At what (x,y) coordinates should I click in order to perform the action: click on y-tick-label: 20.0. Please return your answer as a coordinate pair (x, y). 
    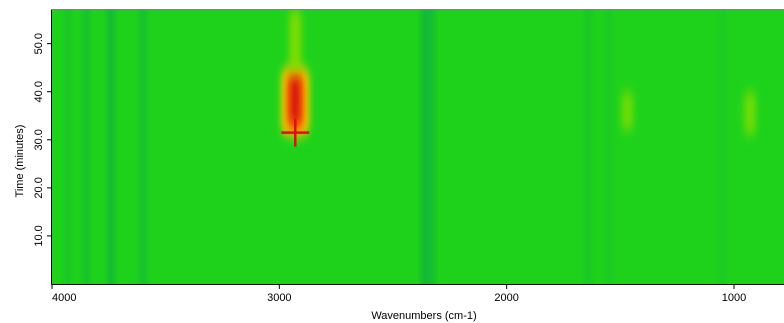
    Looking at the image, I should click on (39, 187).